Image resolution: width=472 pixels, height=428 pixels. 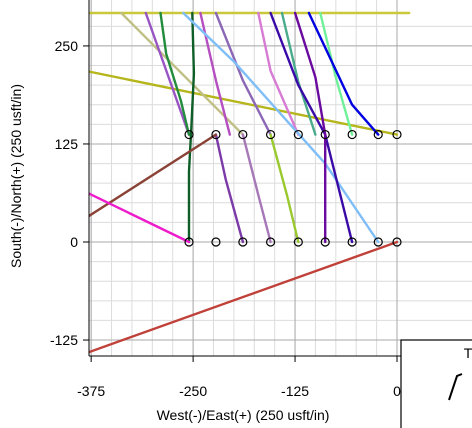 I want to click on y-tick-labels: 250 125 0 -125, so click(x=64, y=193).